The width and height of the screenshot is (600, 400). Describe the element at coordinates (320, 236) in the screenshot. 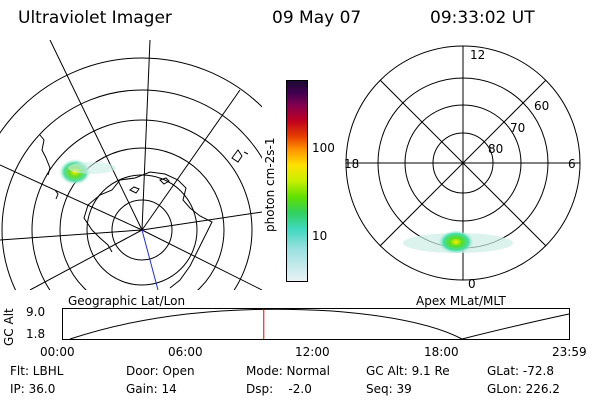

I see `colorbar-tick-10: 10` at that location.